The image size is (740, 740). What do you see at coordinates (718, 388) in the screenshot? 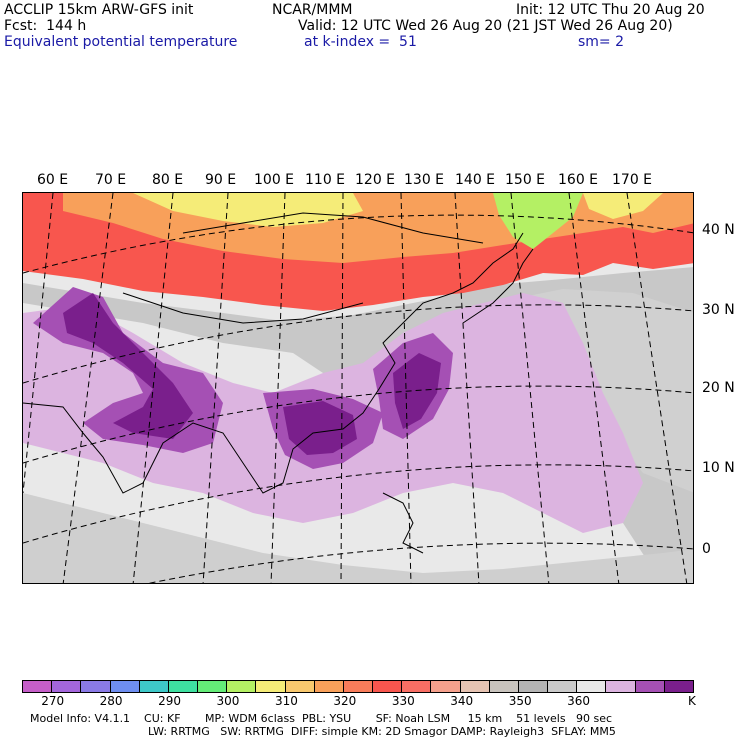
I see `latitude-label: 20 N` at bounding box center [718, 388].